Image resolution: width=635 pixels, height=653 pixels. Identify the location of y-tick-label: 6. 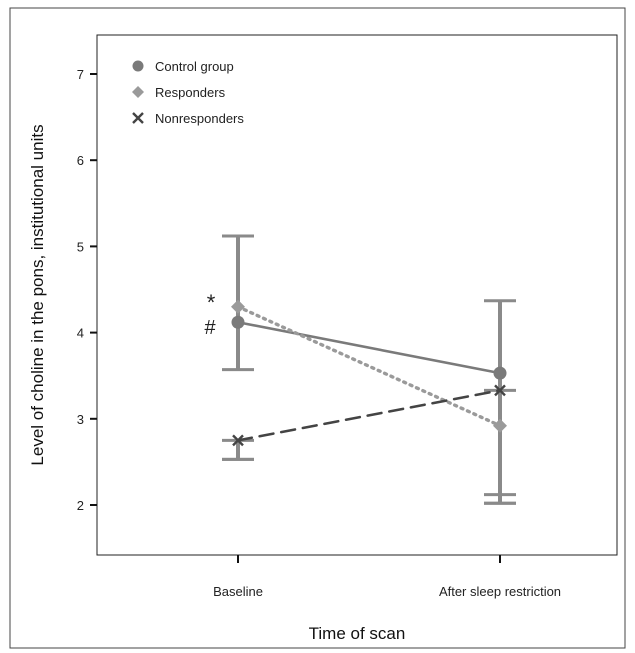
(80, 160).